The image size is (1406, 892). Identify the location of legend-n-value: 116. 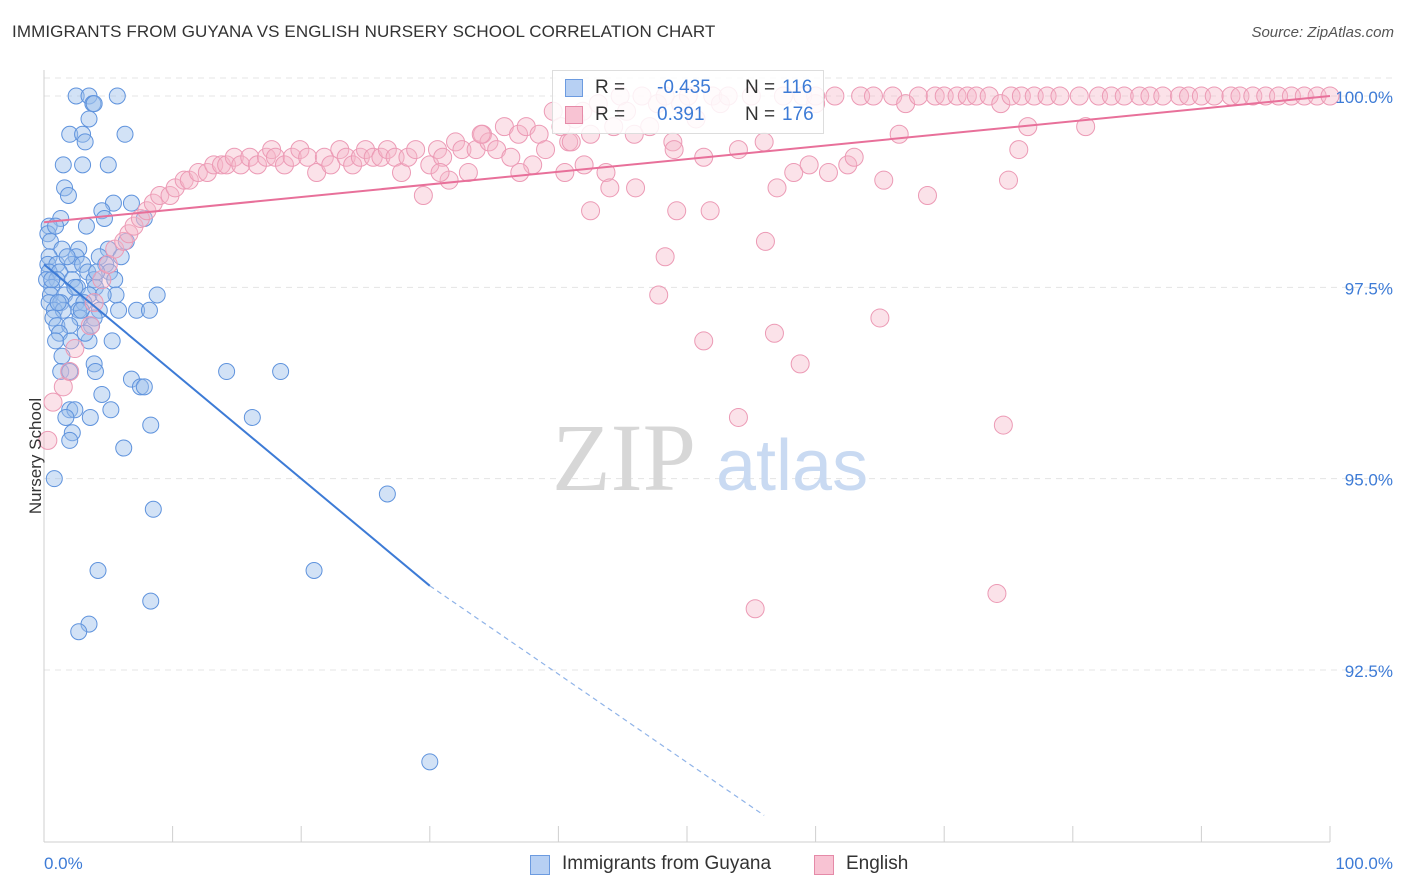
(797, 87).